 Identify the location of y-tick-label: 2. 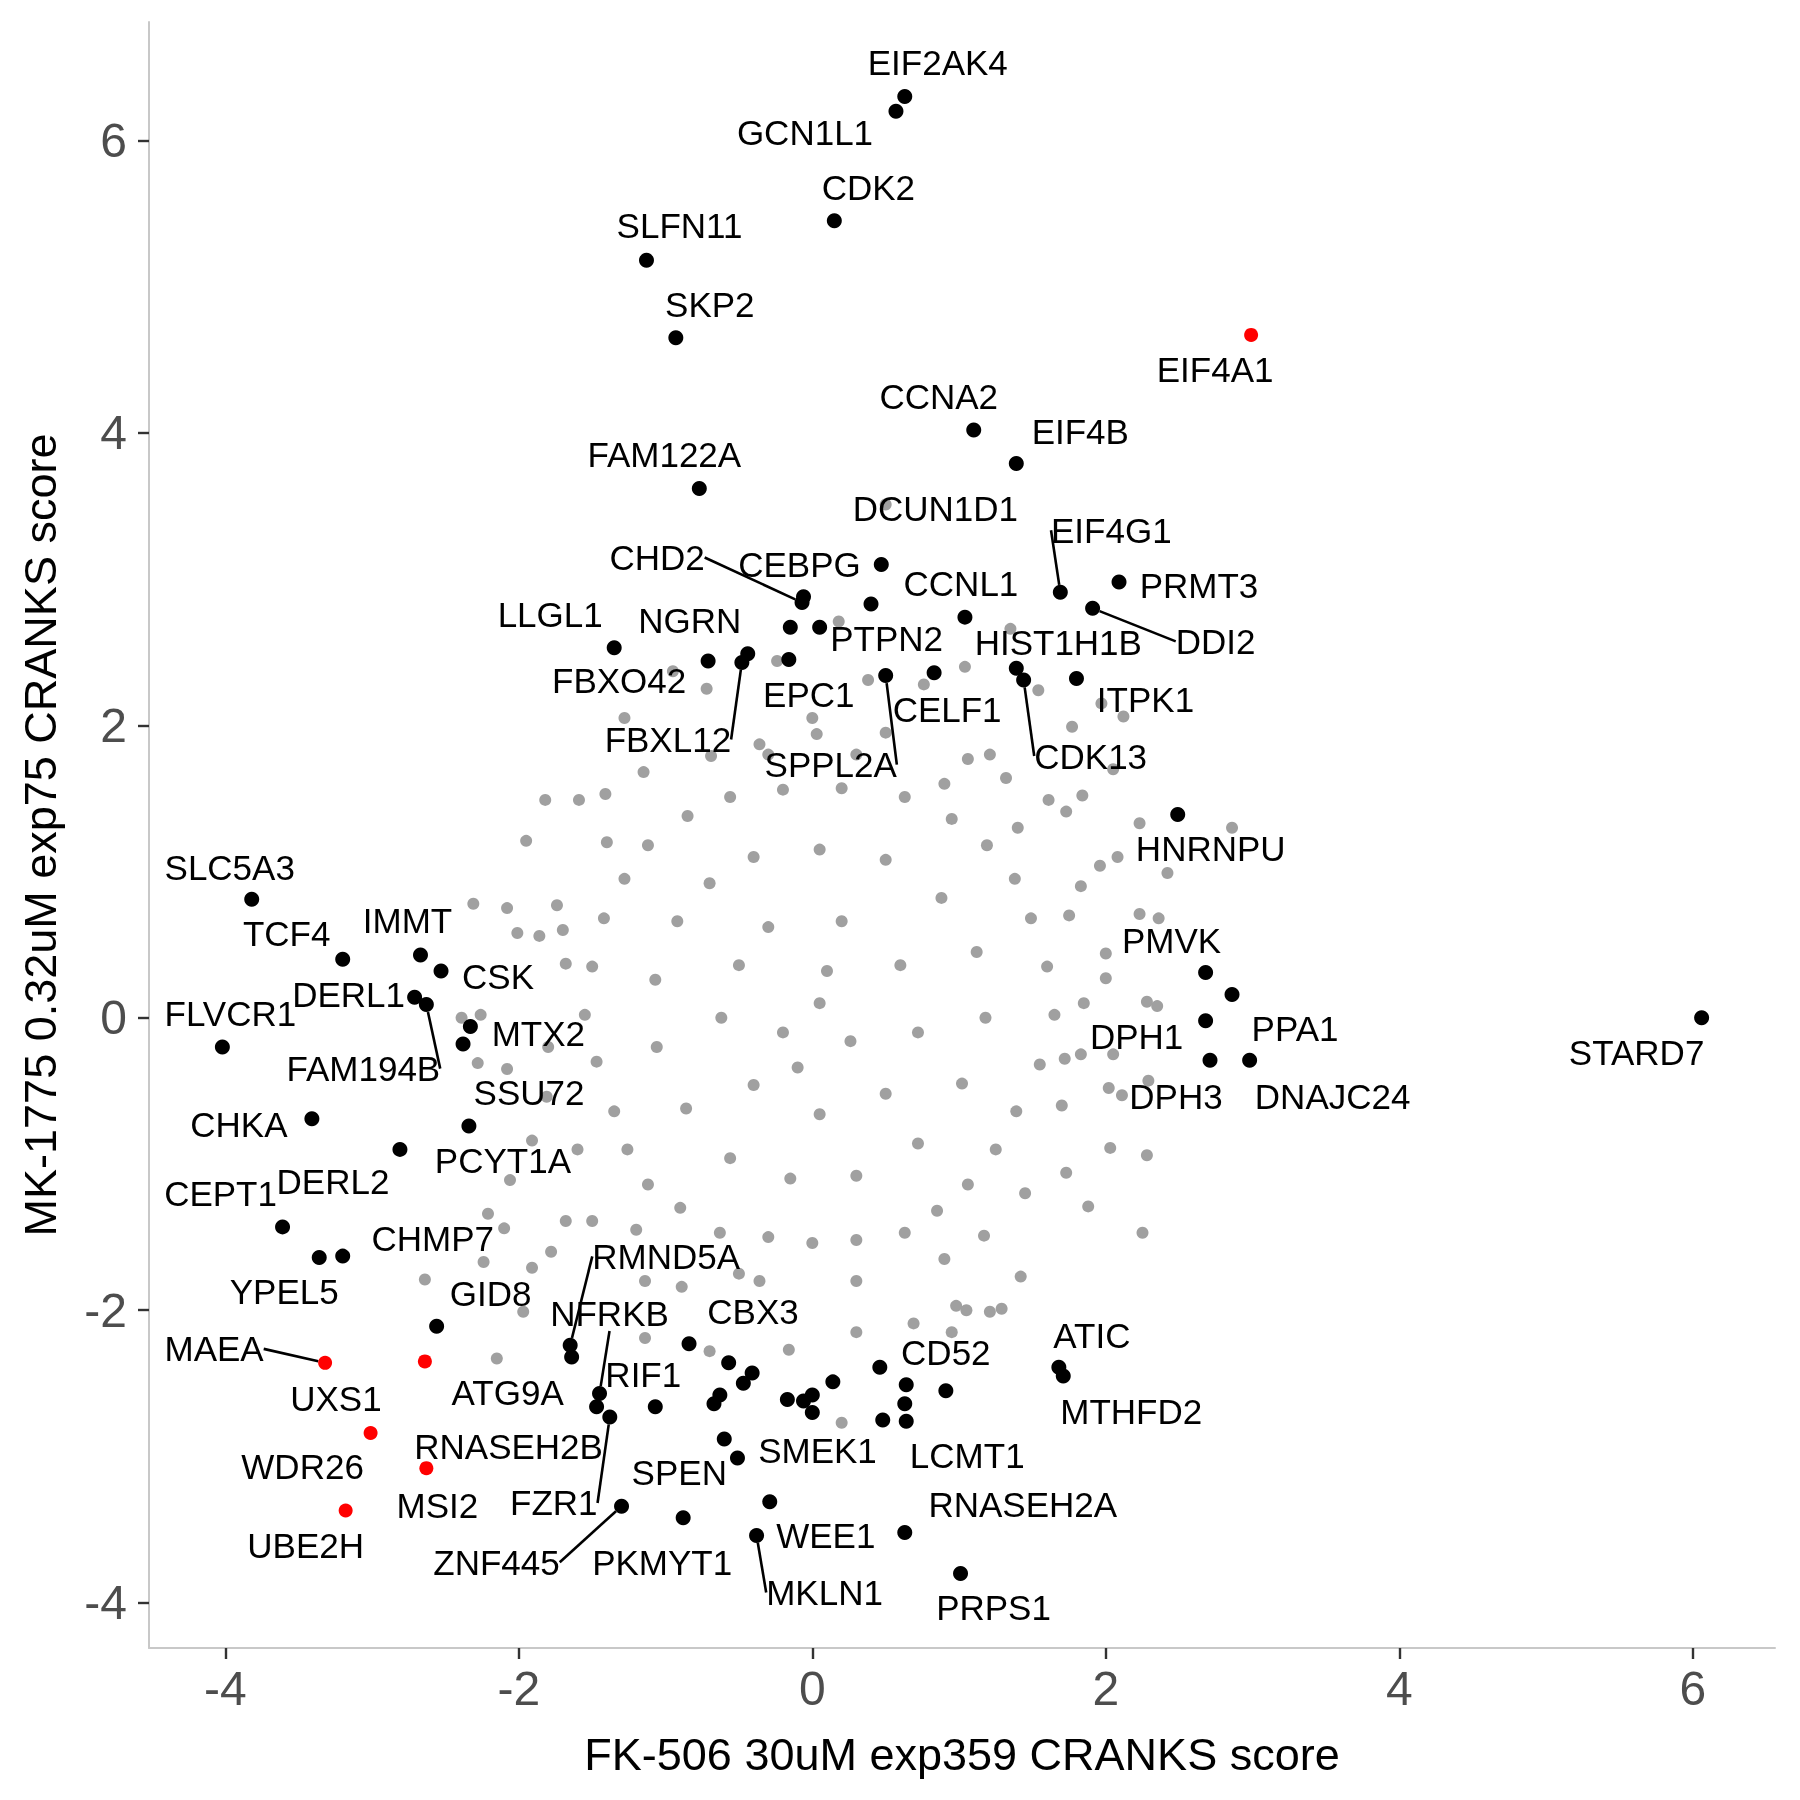
(113, 725).